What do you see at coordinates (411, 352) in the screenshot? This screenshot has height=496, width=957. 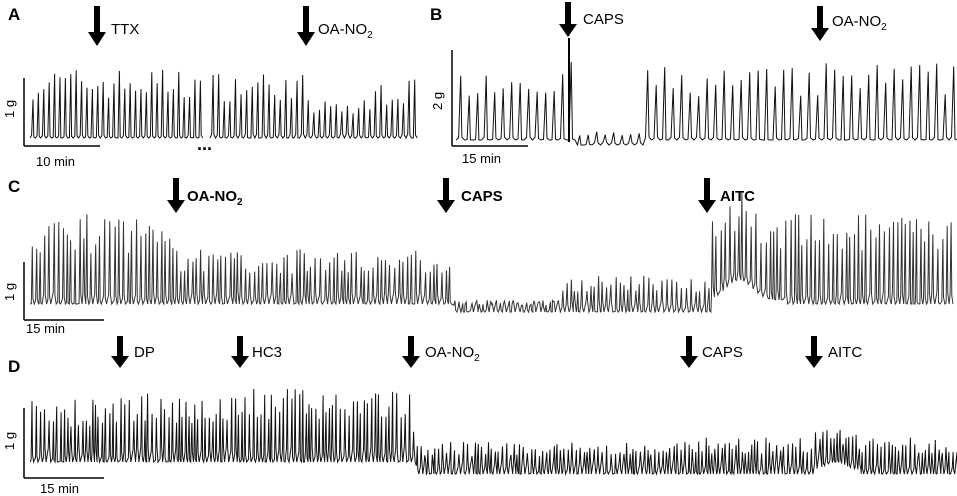 I see `event-arrow-oa-no2-d` at bounding box center [411, 352].